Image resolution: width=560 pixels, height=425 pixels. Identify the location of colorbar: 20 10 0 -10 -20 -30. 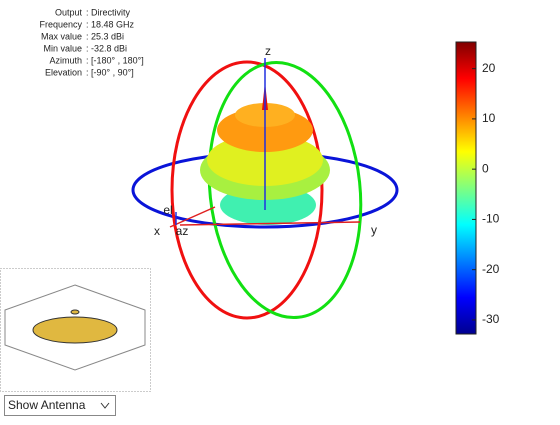
(477, 188).